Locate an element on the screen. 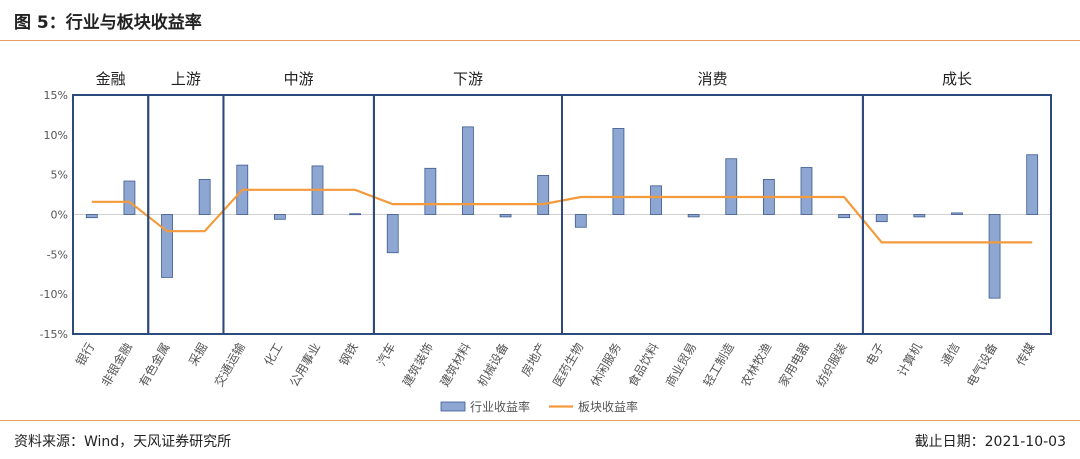 The image size is (1080, 459). bar-房地产 is located at coordinates (543, 195).